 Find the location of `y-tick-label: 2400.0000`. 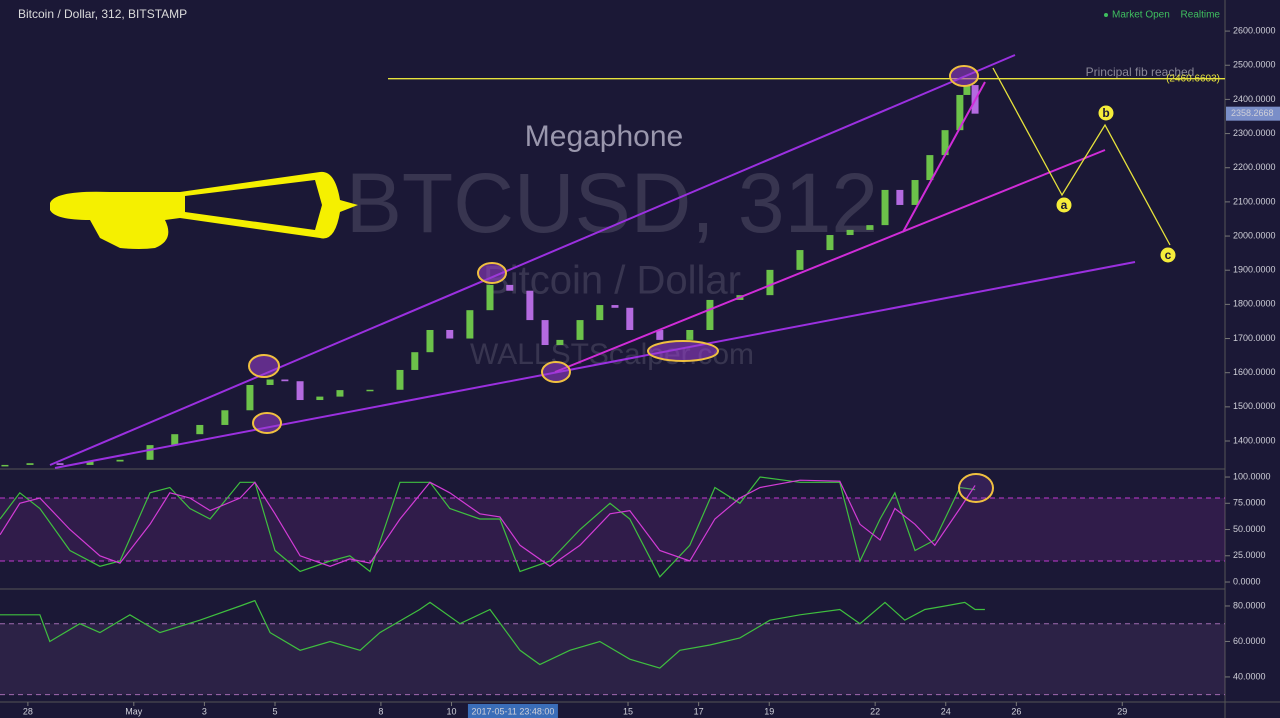

y-tick-label: 2400.0000 is located at coordinates (1254, 99).